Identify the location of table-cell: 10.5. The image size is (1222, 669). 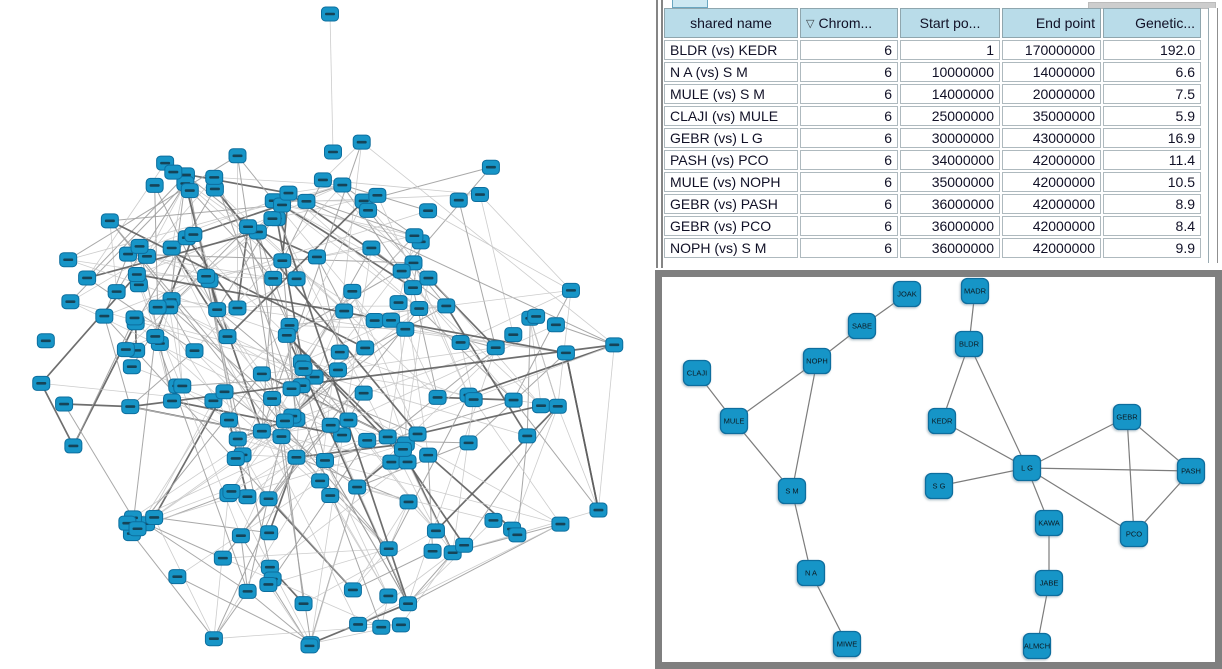
(1152, 182).